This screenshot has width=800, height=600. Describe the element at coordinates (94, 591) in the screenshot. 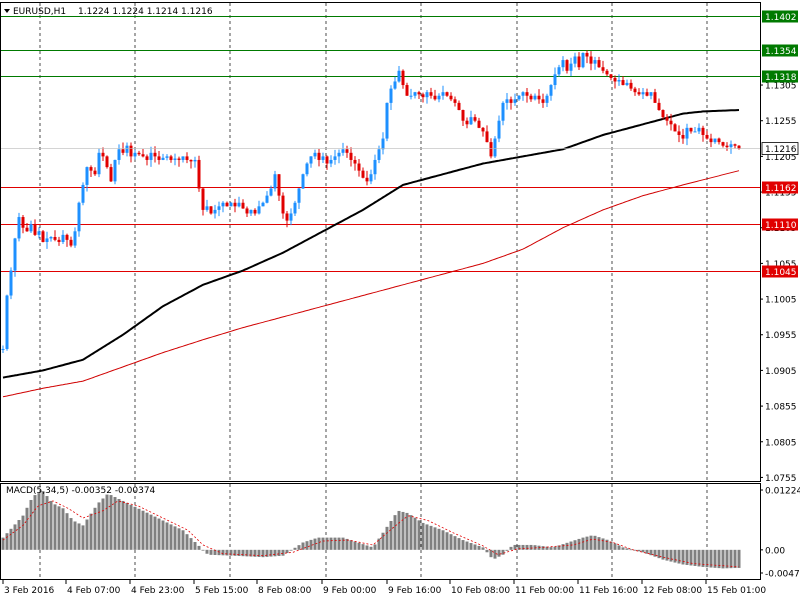

I see `x-tick-label-1: 4 Feb 07:00` at that location.